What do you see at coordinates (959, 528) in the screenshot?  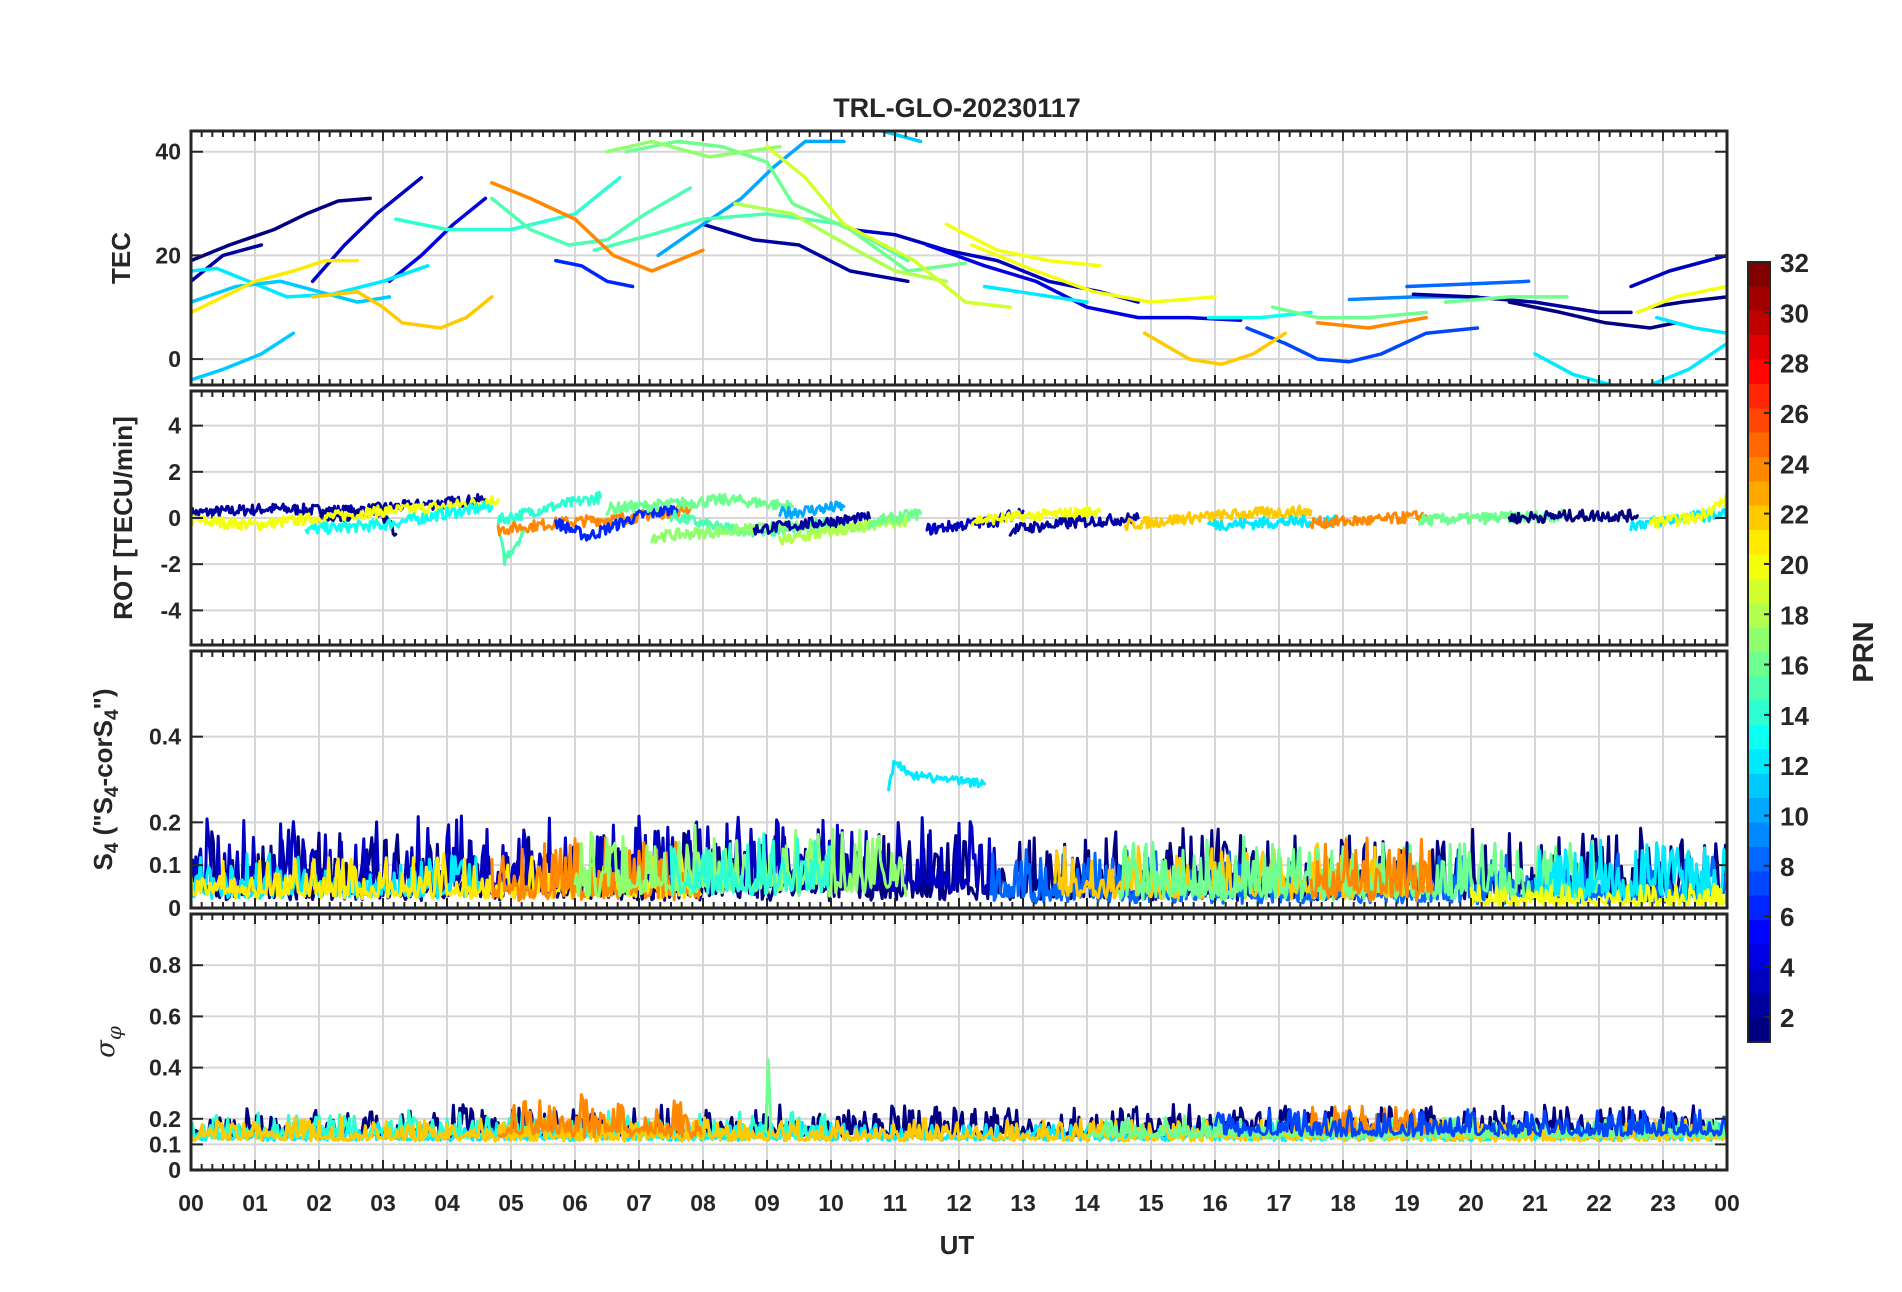 I see `data-rot` at bounding box center [959, 528].